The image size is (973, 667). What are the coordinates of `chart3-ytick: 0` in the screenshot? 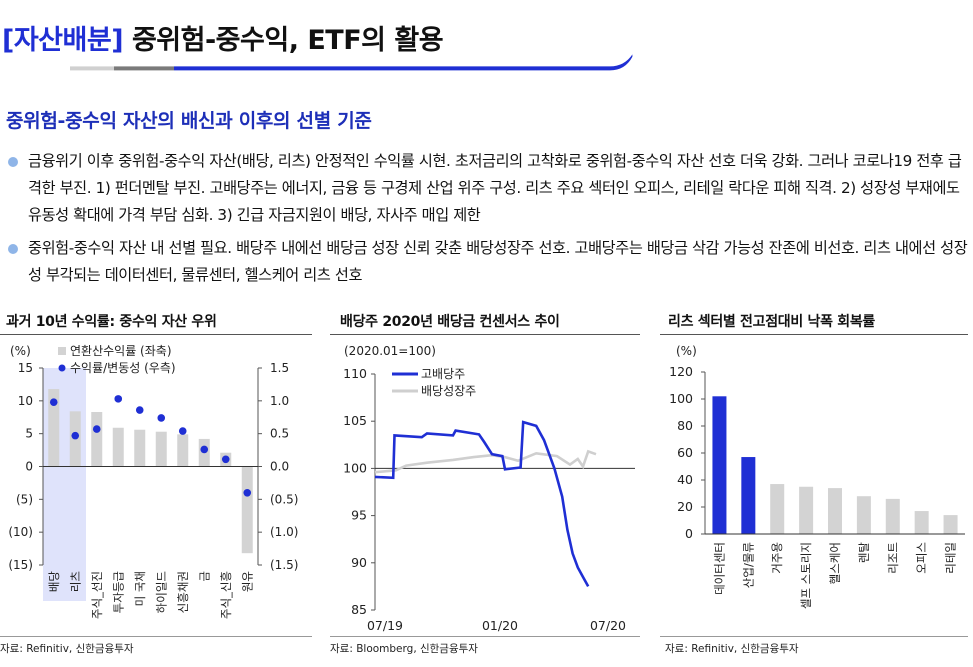 It's located at (689, 533).